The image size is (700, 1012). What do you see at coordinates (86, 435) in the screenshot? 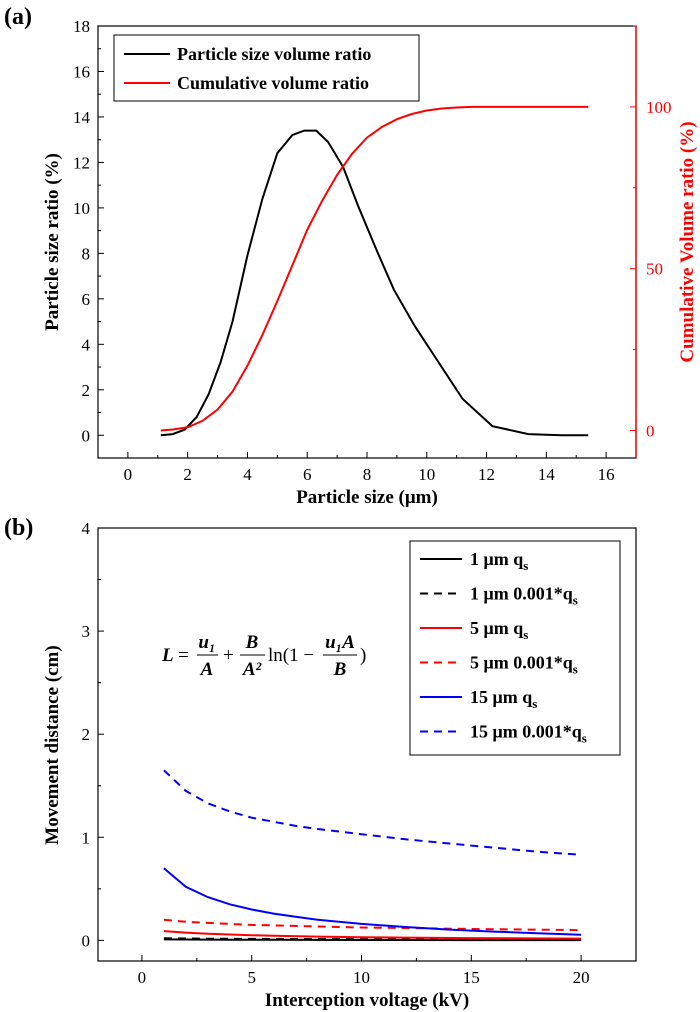
I see `panel-a-y-tick-label: 0` at bounding box center [86, 435].